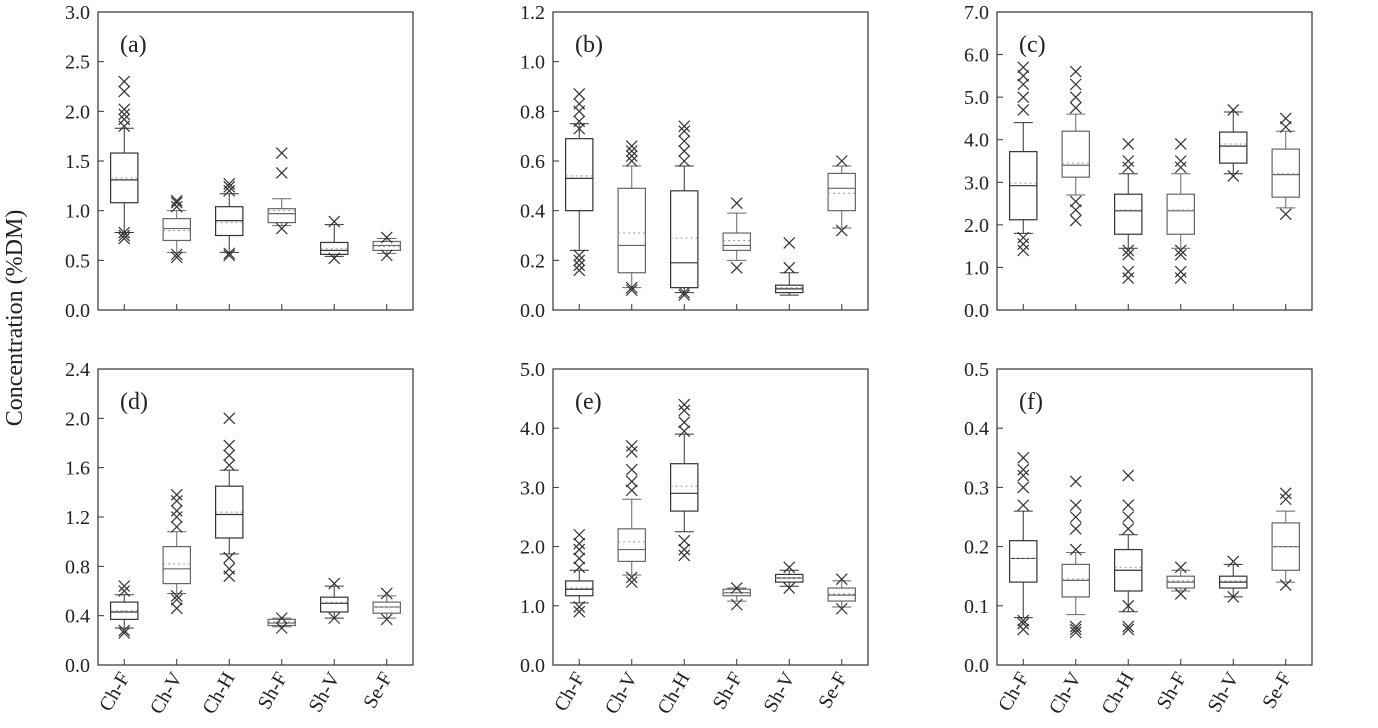 The image size is (1378, 728). What do you see at coordinates (1067, 596) in the screenshot?
I see `box-ch-v: Ch-V` at bounding box center [1067, 596].